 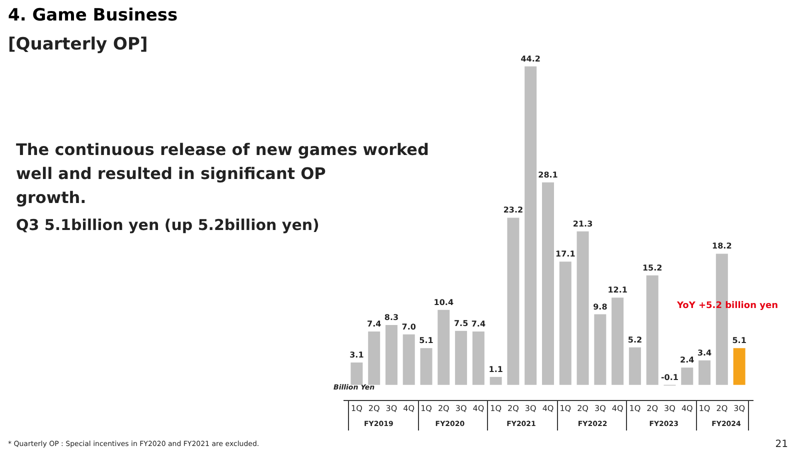 What do you see at coordinates (600, 307) in the screenshot?
I see `data-label: 9.8` at bounding box center [600, 307].